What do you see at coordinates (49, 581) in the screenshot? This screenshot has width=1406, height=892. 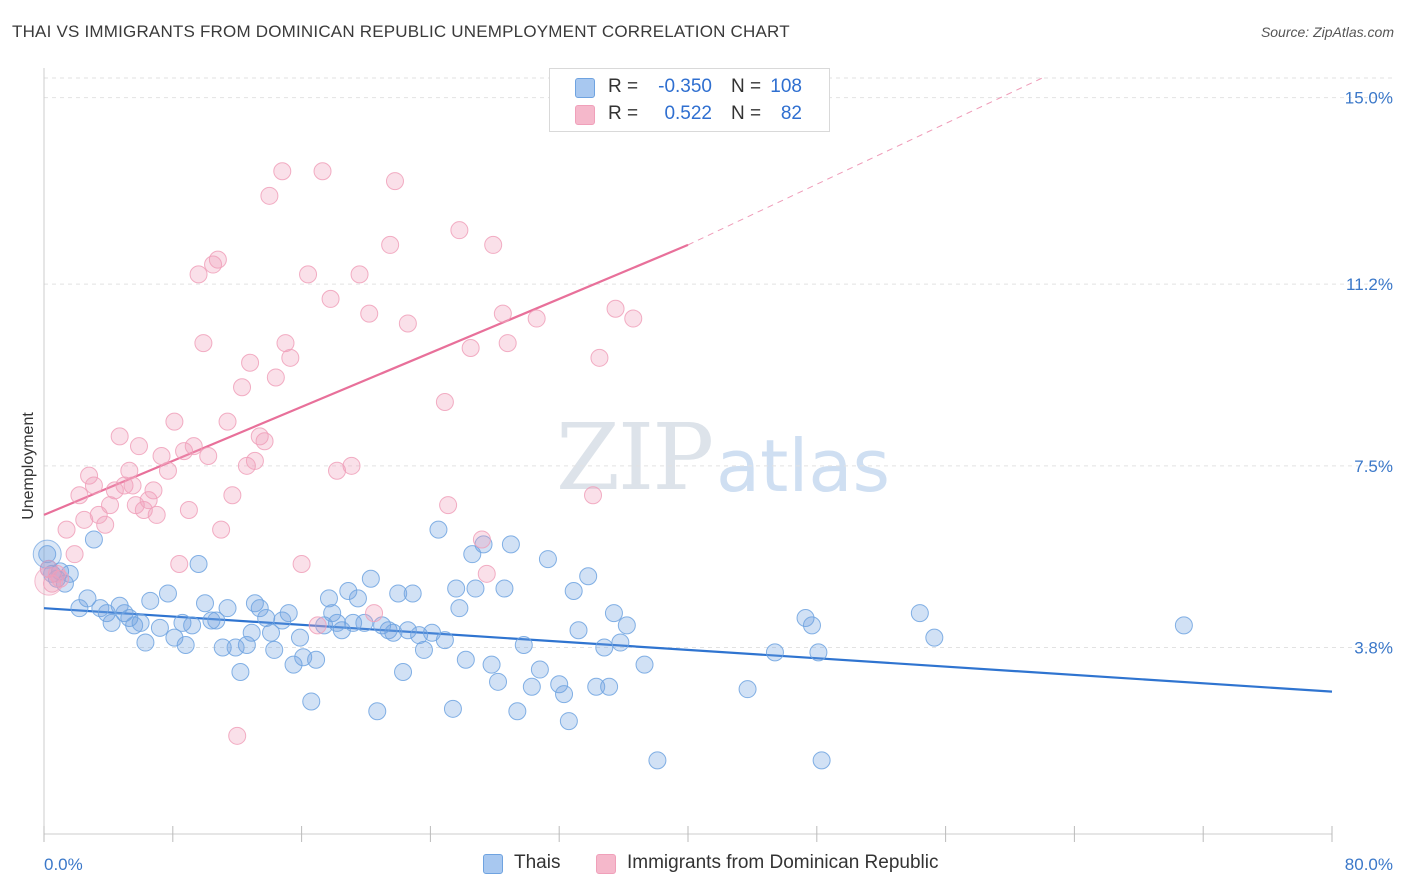 I see `point-dominican-large` at bounding box center [49, 581].